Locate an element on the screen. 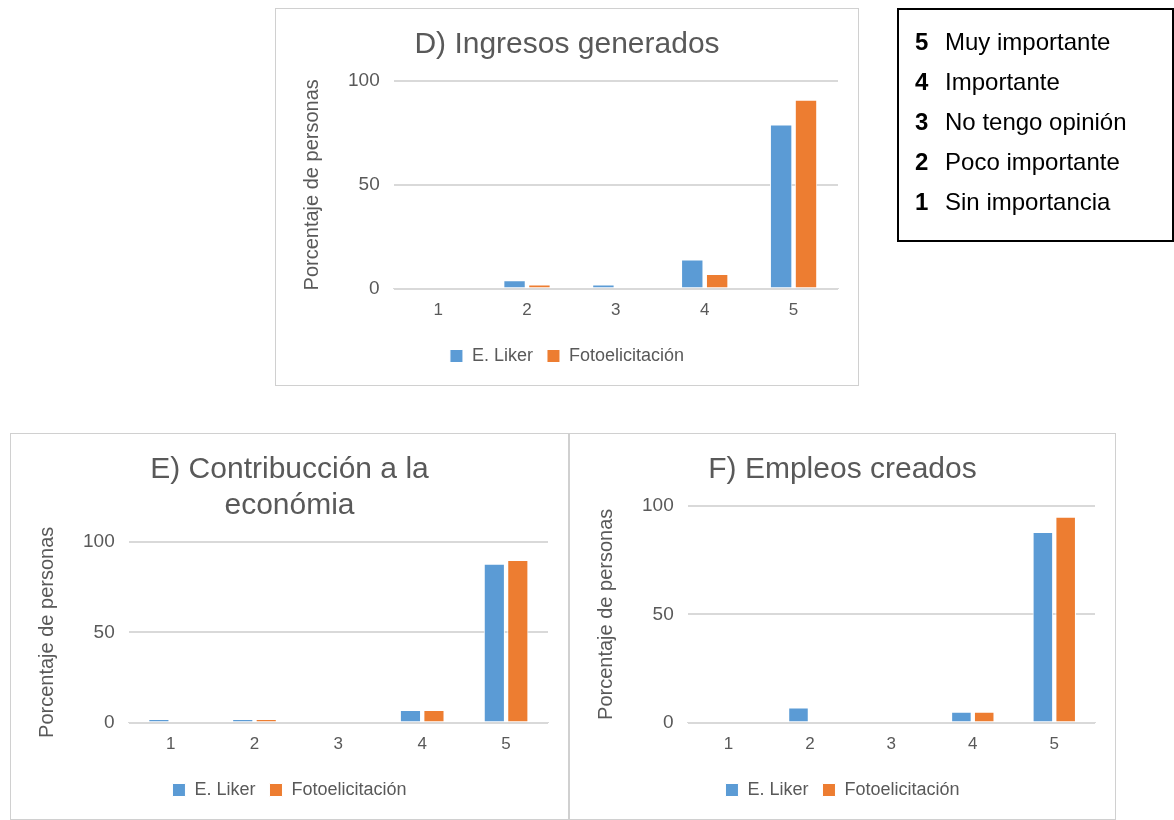  text: 4 Importante is located at coordinates (988, 82).